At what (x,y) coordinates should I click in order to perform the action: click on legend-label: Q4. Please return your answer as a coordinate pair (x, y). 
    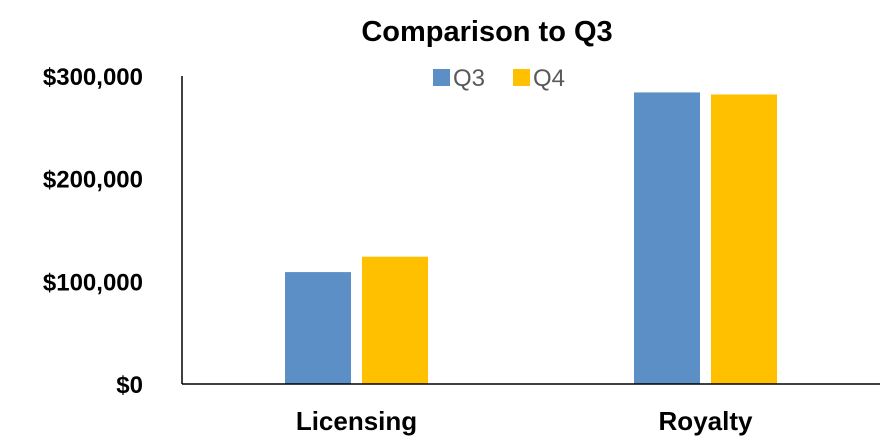
    Looking at the image, I should click on (549, 78).